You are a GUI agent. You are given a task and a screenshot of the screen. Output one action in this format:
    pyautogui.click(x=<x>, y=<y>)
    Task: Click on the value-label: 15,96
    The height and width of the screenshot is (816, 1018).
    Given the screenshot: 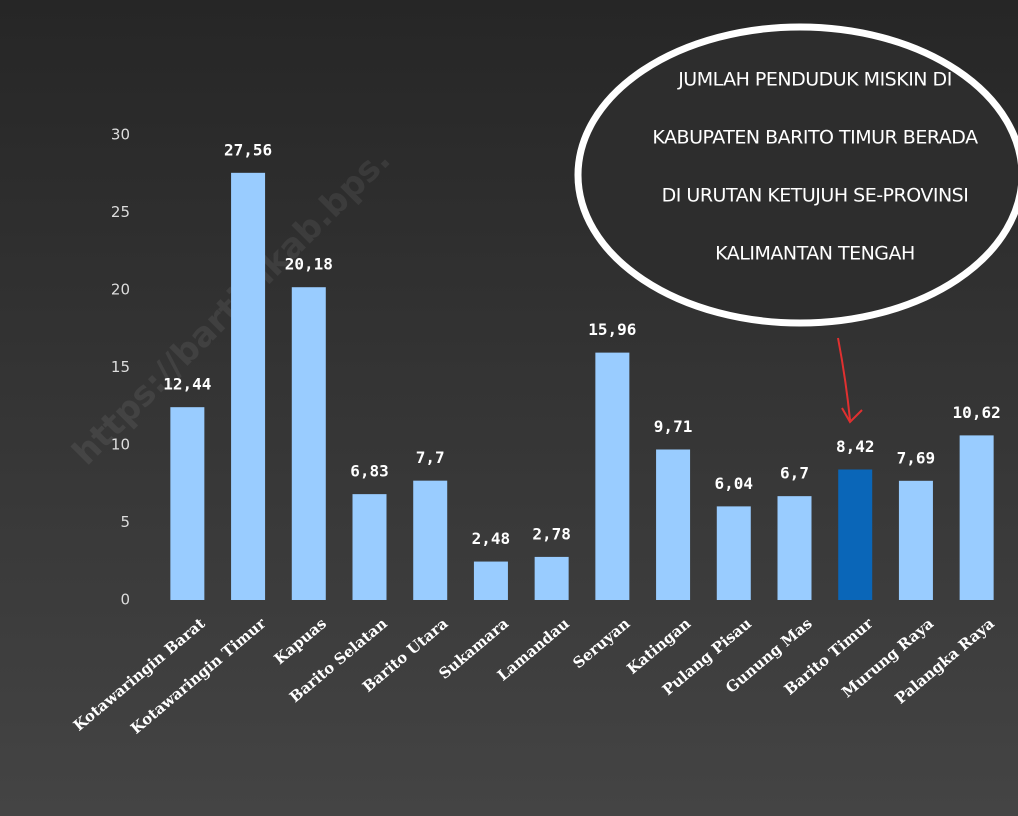 What is the action you would take?
    pyautogui.click(x=612, y=329)
    